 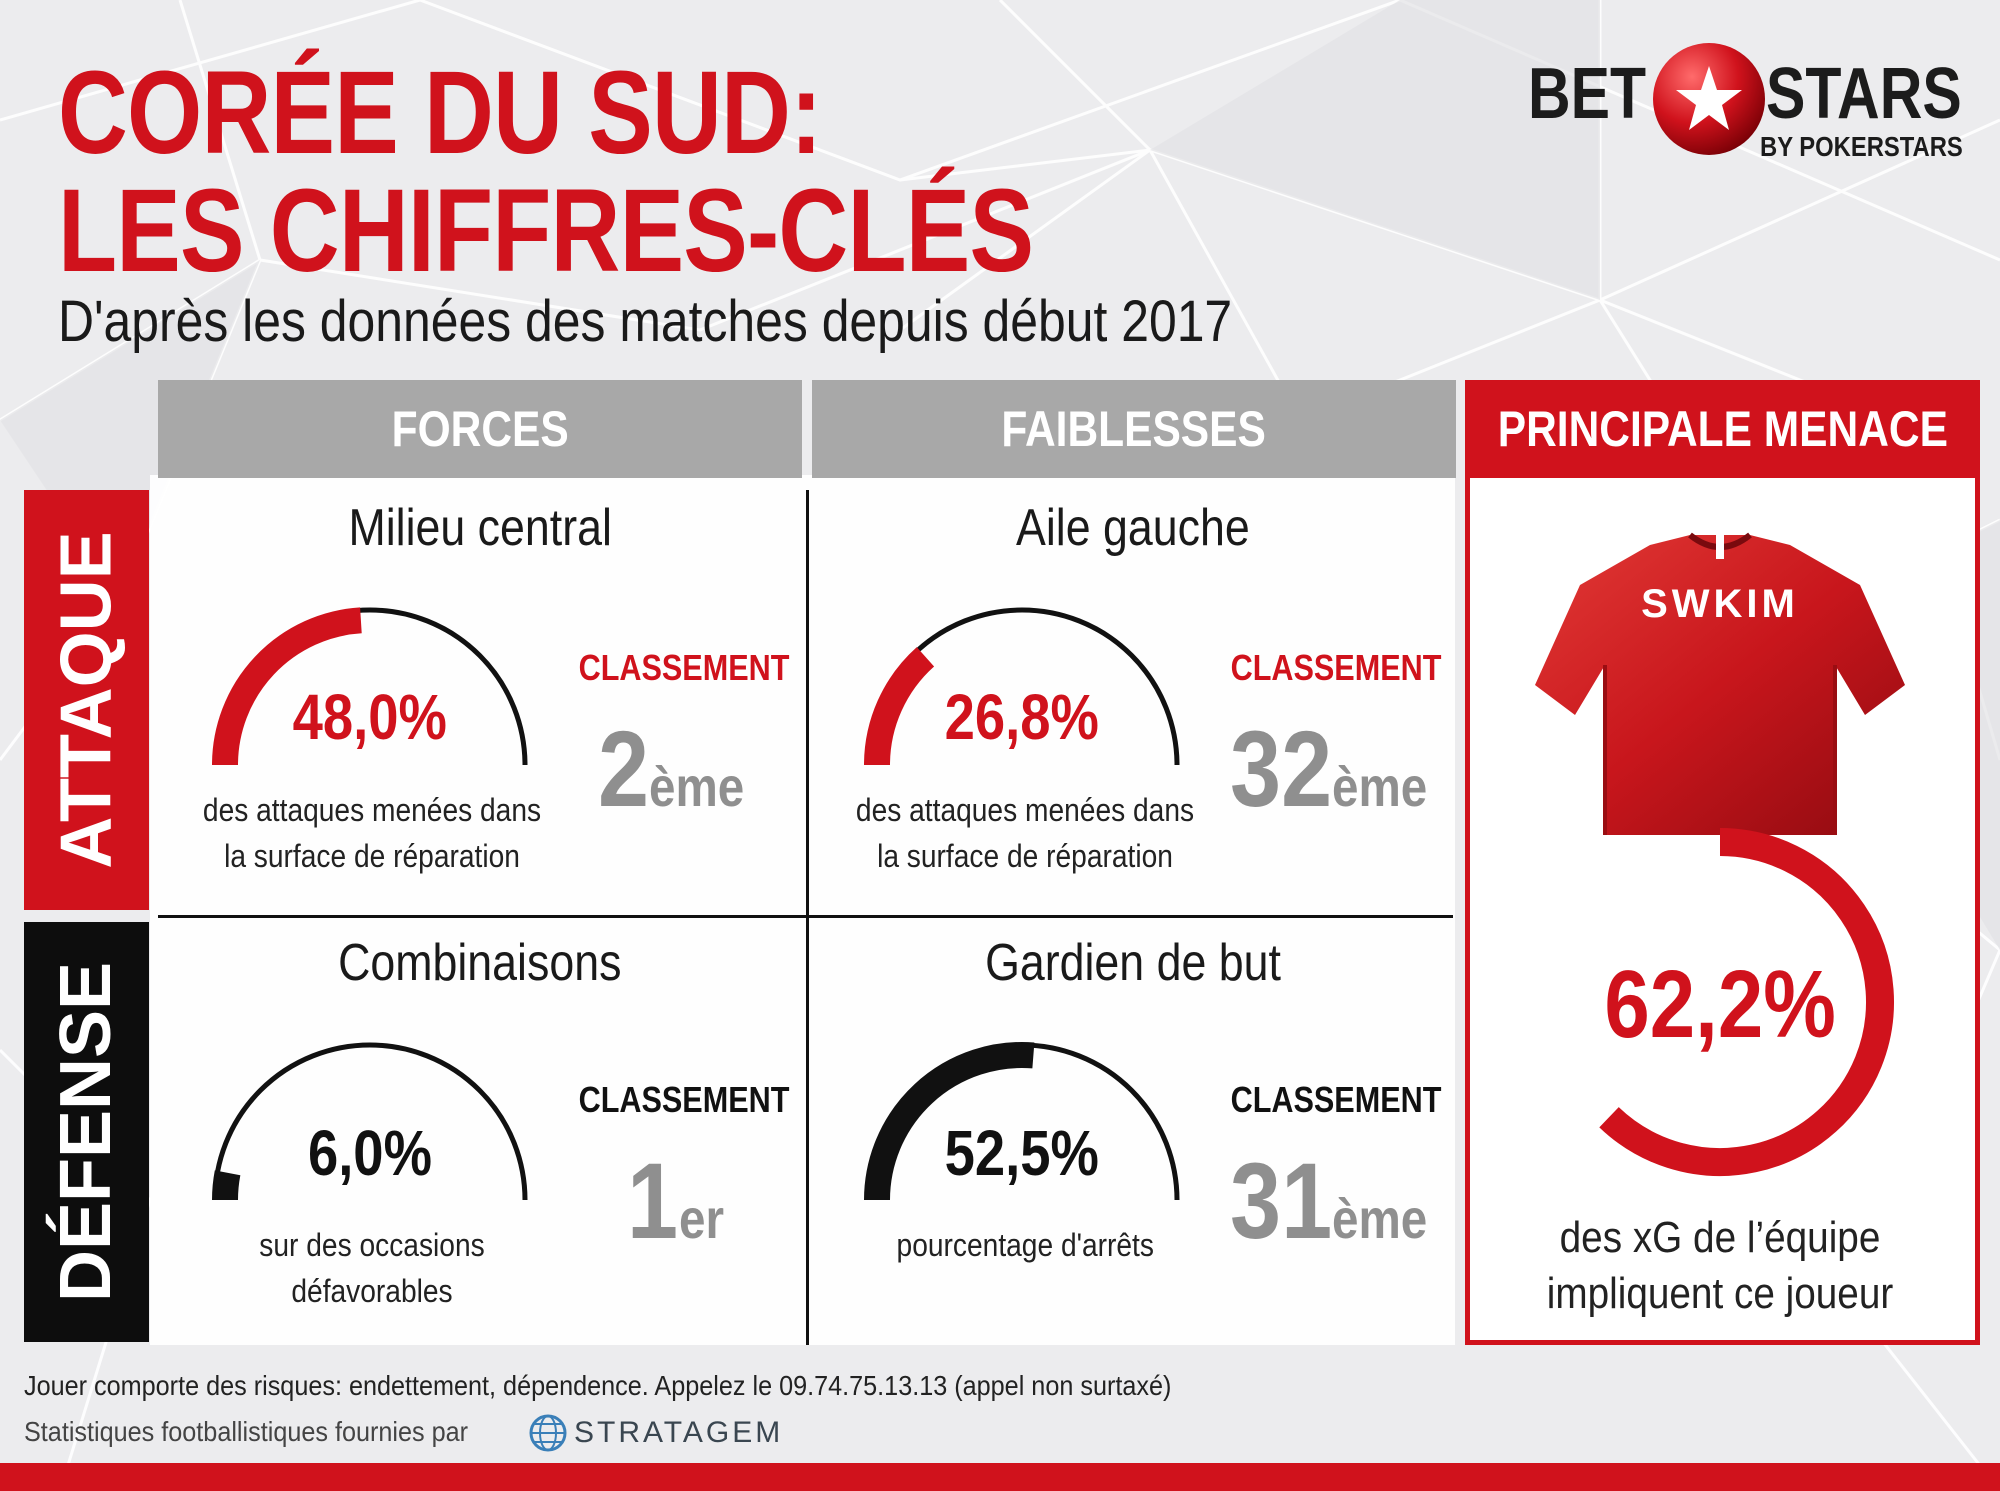 What do you see at coordinates (1336, 667) in the screenshot?
I see `rank-label-aile-gauche: CLASSEMENT` at bounding box center [1336, 667].